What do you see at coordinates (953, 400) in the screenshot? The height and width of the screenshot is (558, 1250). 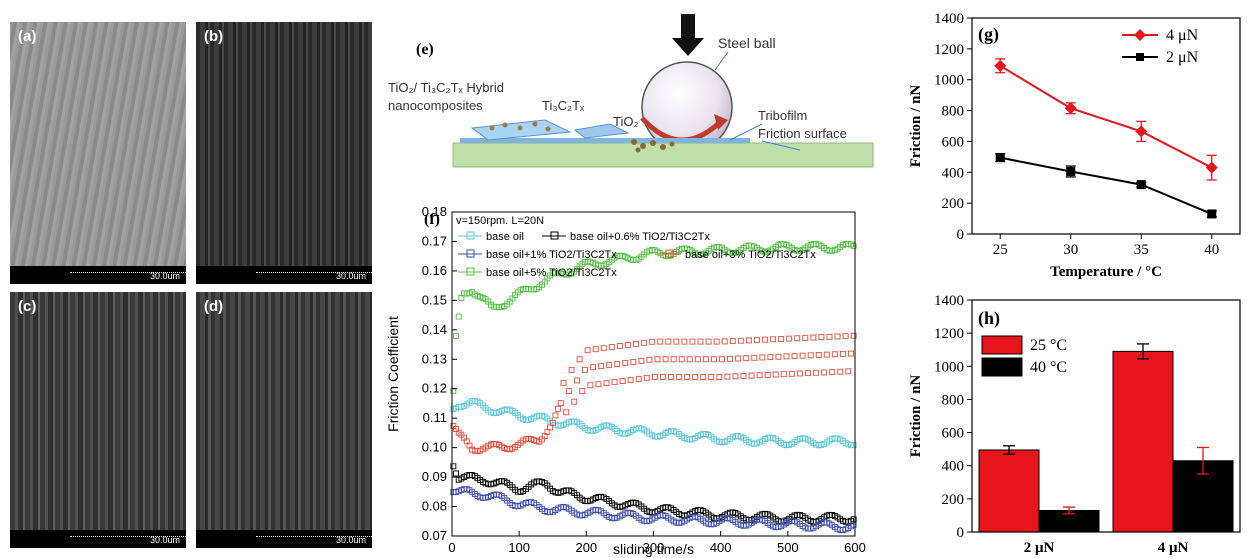 I see `y-tick-label: 800` at bounding box center [953, 400].